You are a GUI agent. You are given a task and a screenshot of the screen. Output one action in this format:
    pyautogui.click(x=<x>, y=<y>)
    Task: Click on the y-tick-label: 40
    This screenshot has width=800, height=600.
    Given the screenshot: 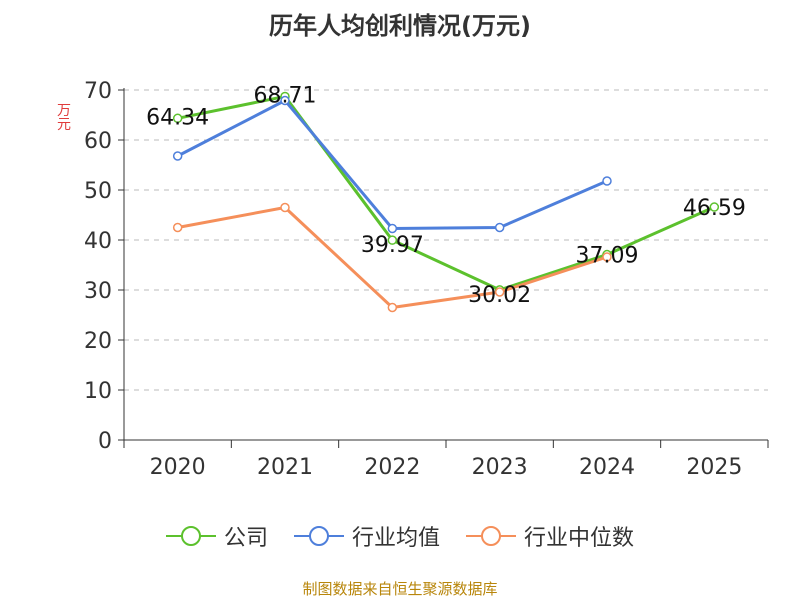 What is the action you would take?
    pyautogui.click(x=98, y=241)
    